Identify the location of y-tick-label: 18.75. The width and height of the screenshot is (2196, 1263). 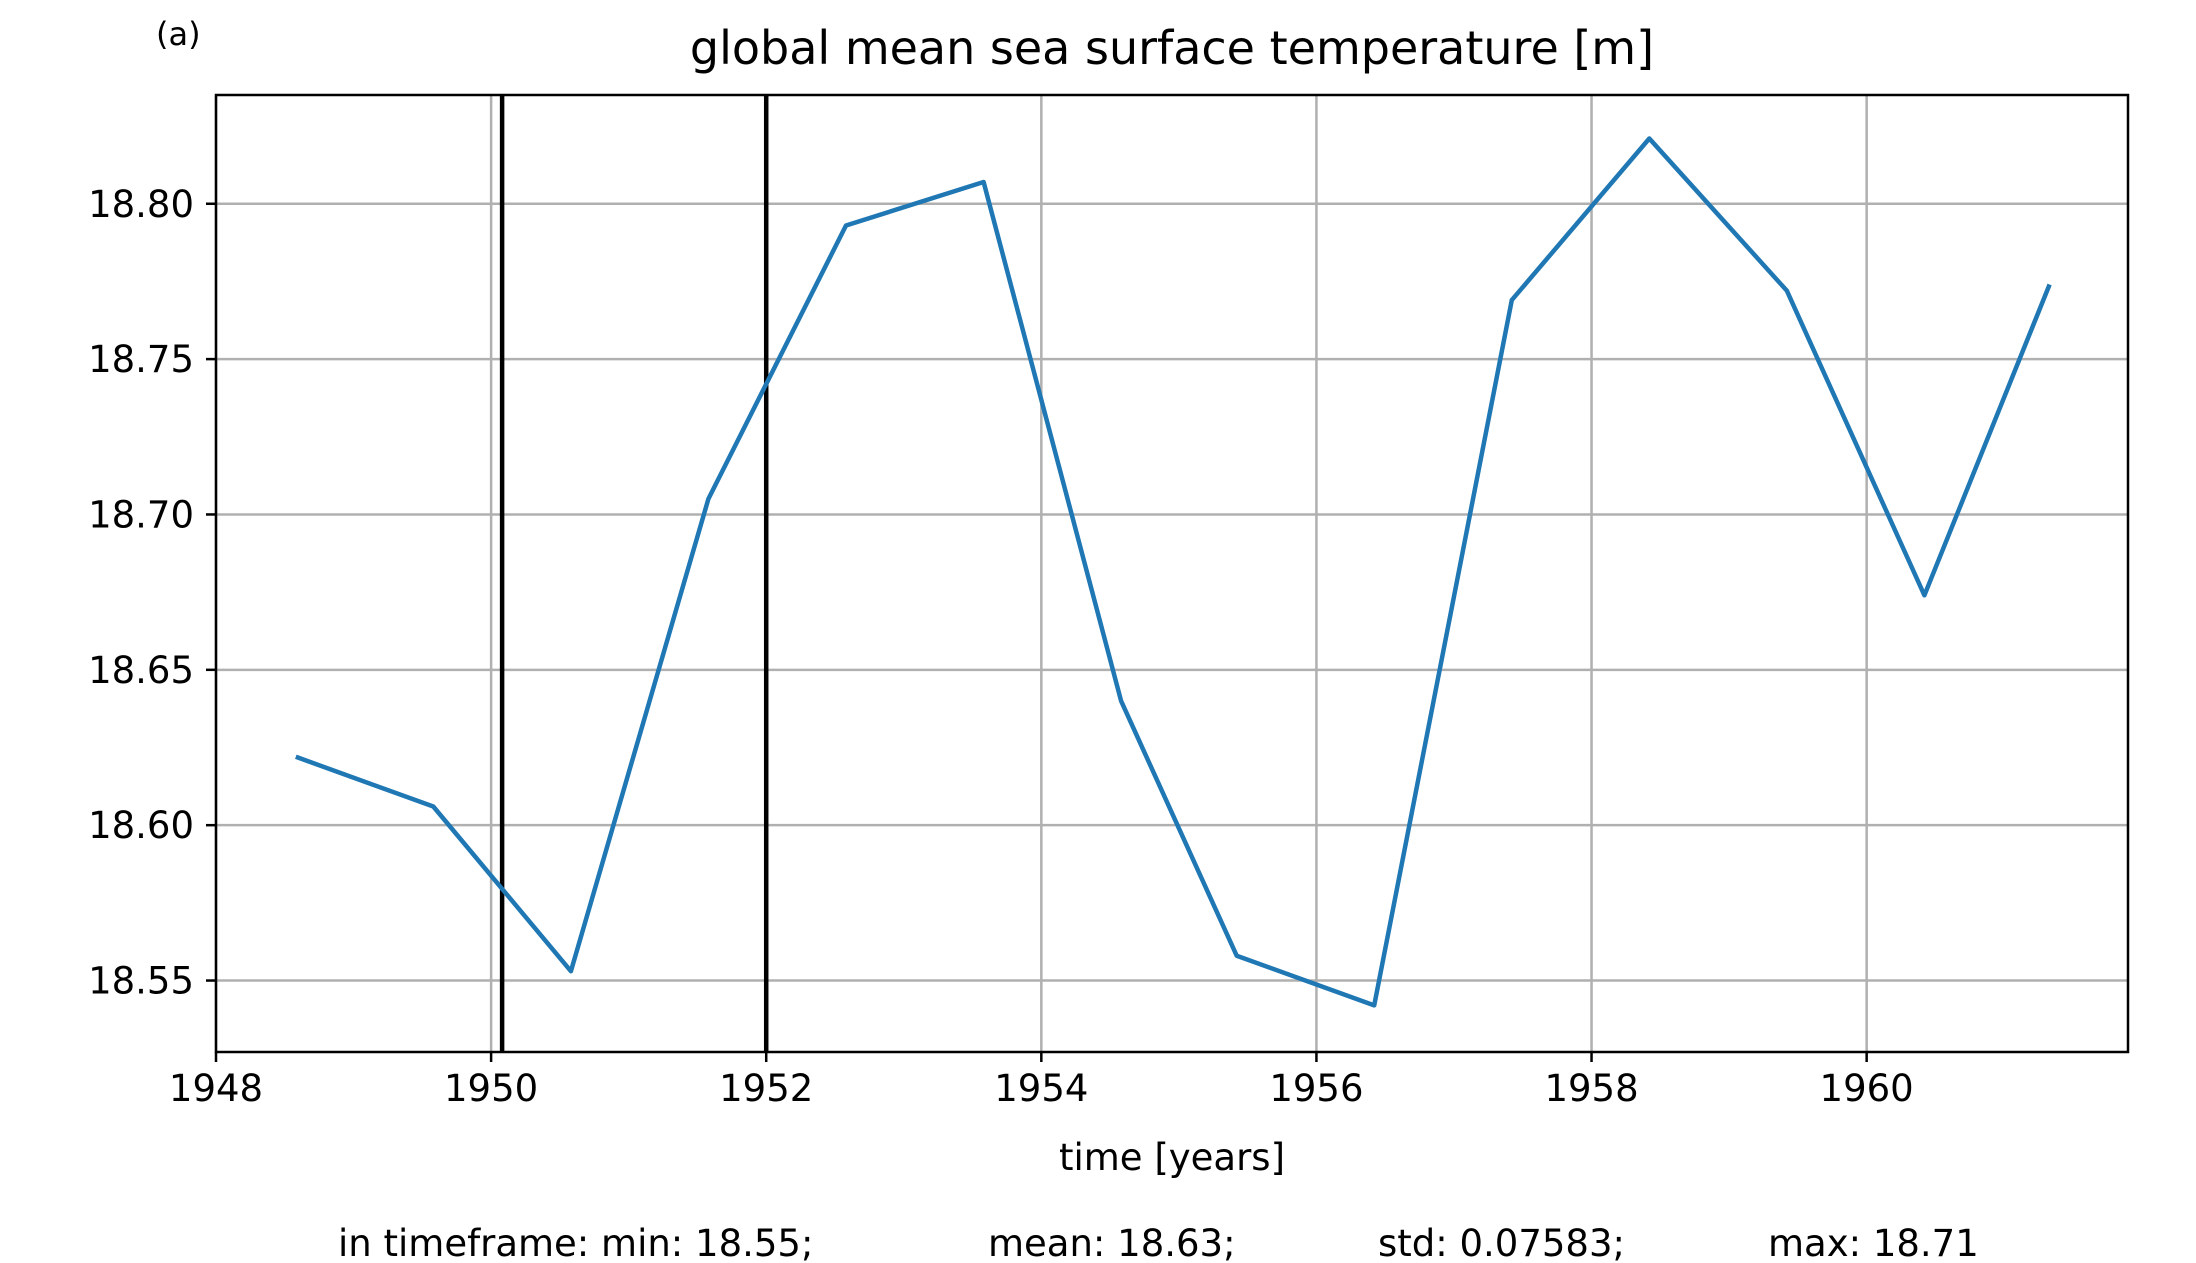
(141, 359).